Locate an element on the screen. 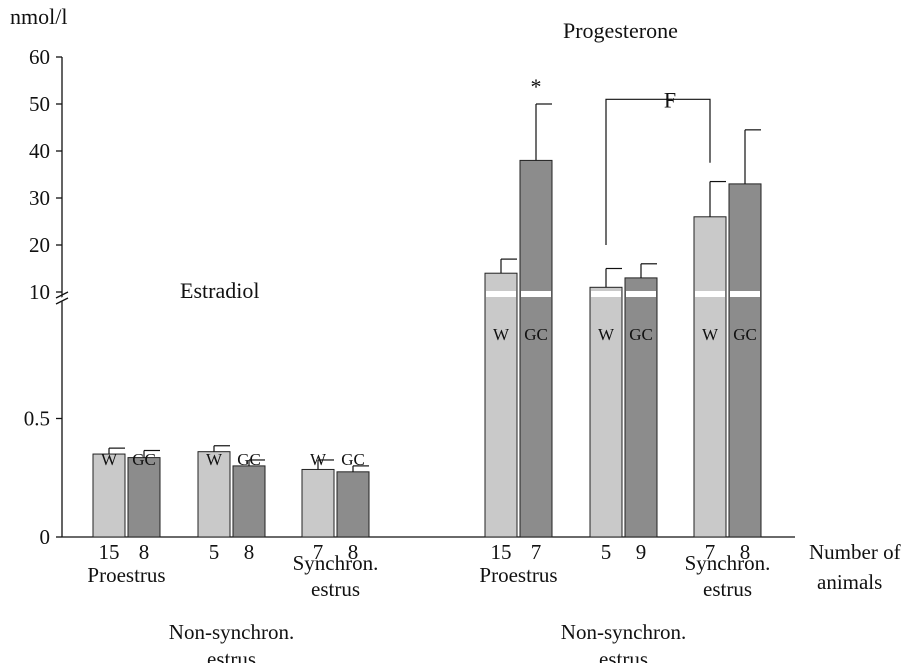 The image size is (921, 663). y-tick-label: 0.5 is located at coordinates (37, 419).